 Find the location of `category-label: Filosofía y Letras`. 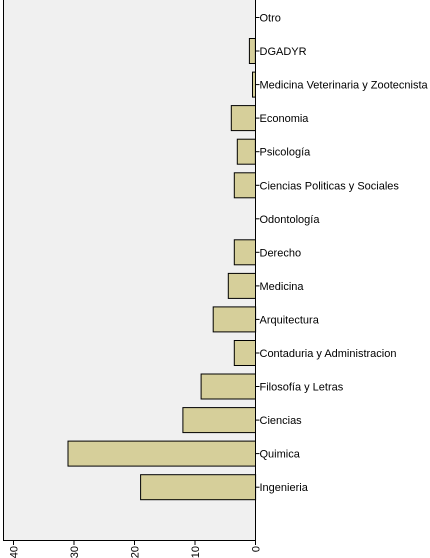

category-label: Filosofía y Letras is located at coordinates (302, 388).